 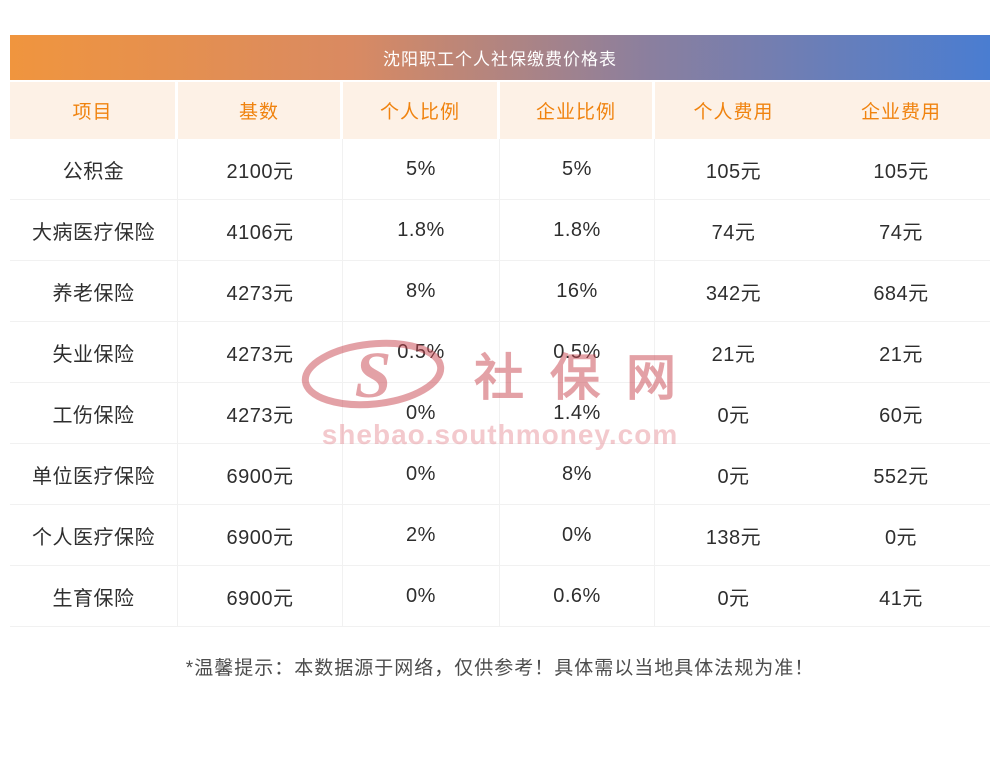 What do you see at coordinates (577, 413) in the screenshot?
I see `row-value: 1.4%` at bounding box center [577, 413].